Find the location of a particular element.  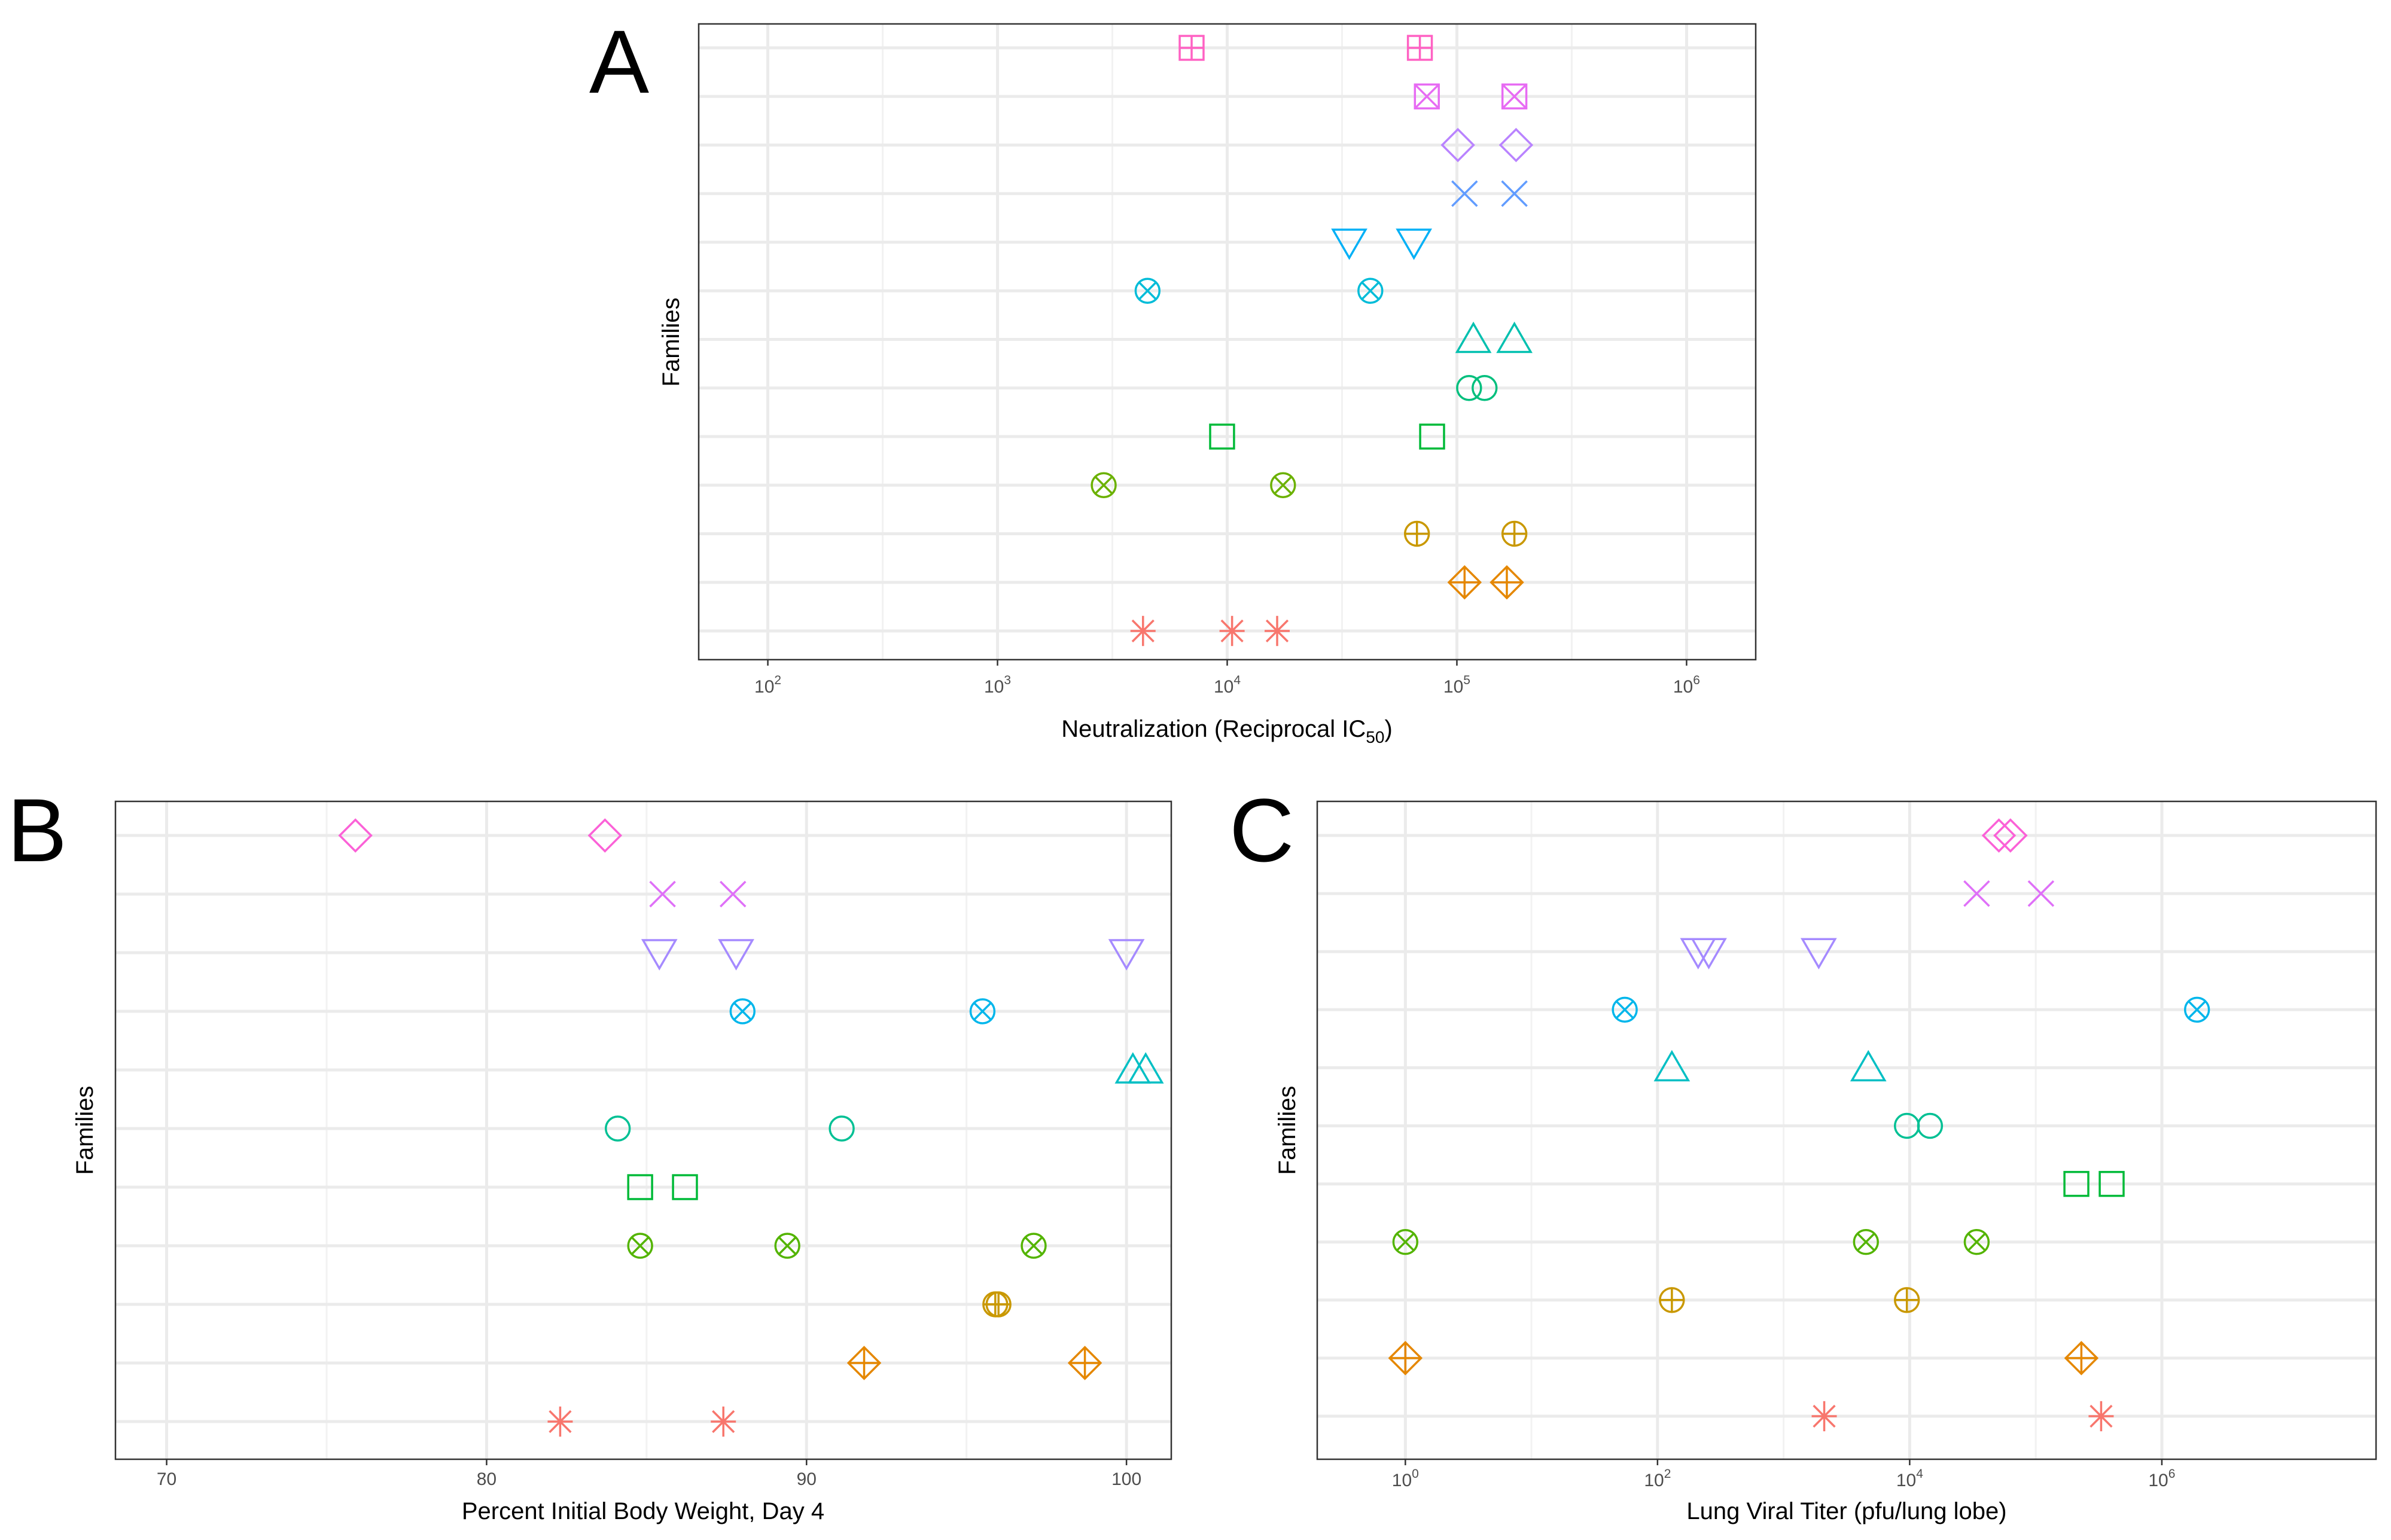

x-tick-label: 70 is located at coordinates (166, 1479).